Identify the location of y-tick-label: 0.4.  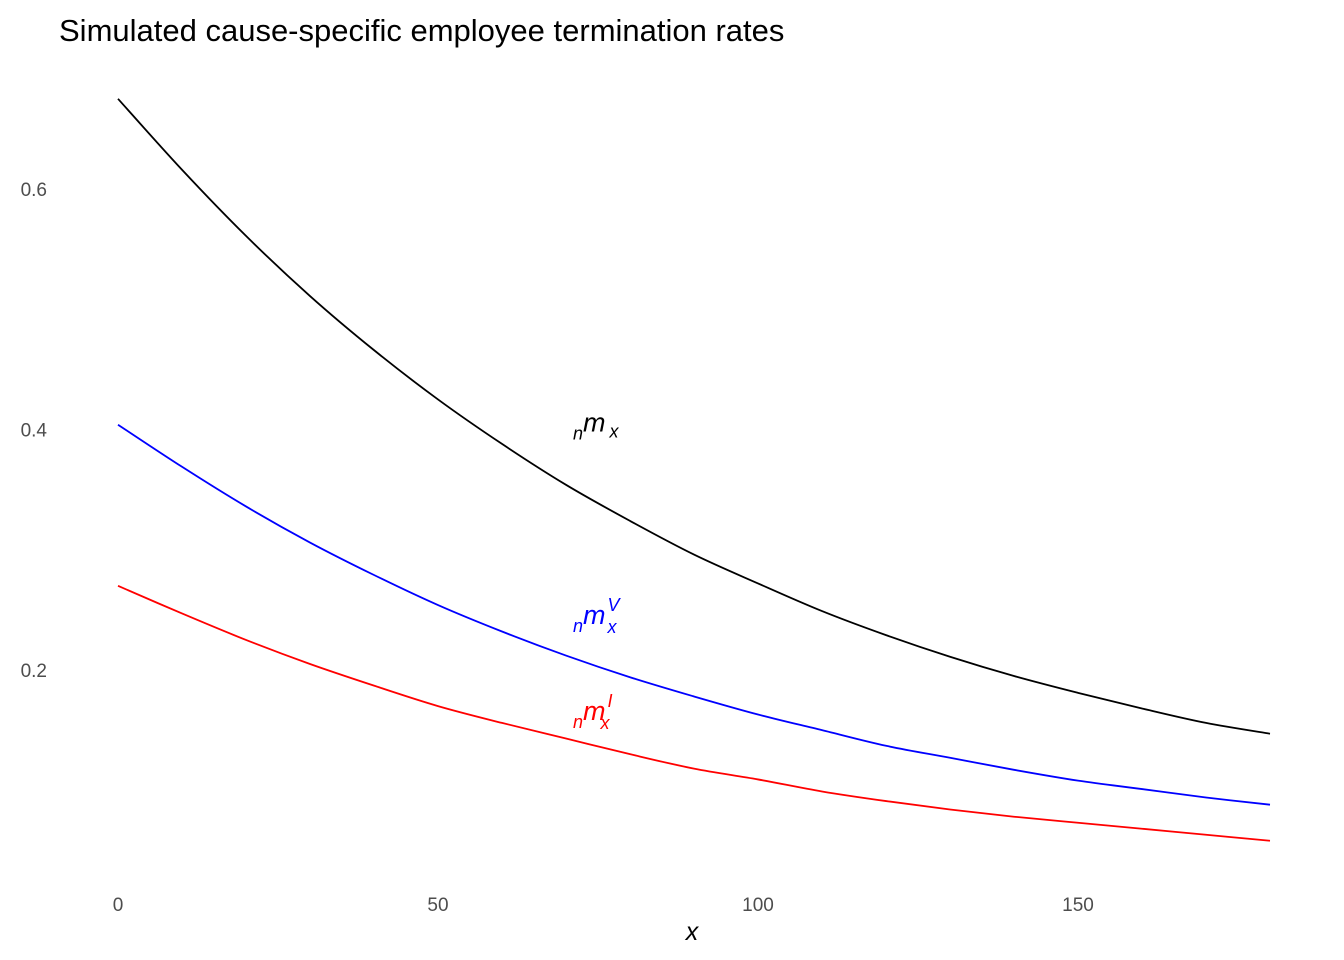
(34, 431).